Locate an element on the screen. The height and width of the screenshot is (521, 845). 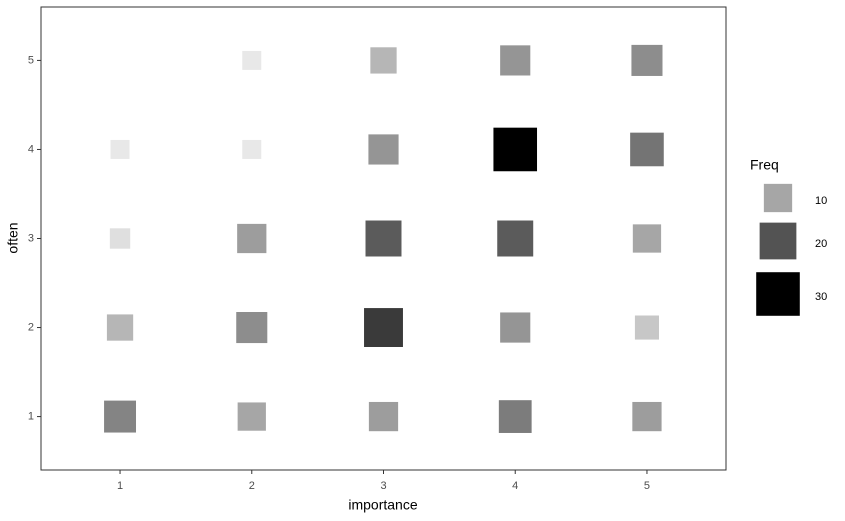
x-tick-label: 4 is located at coordinates (515, 486).